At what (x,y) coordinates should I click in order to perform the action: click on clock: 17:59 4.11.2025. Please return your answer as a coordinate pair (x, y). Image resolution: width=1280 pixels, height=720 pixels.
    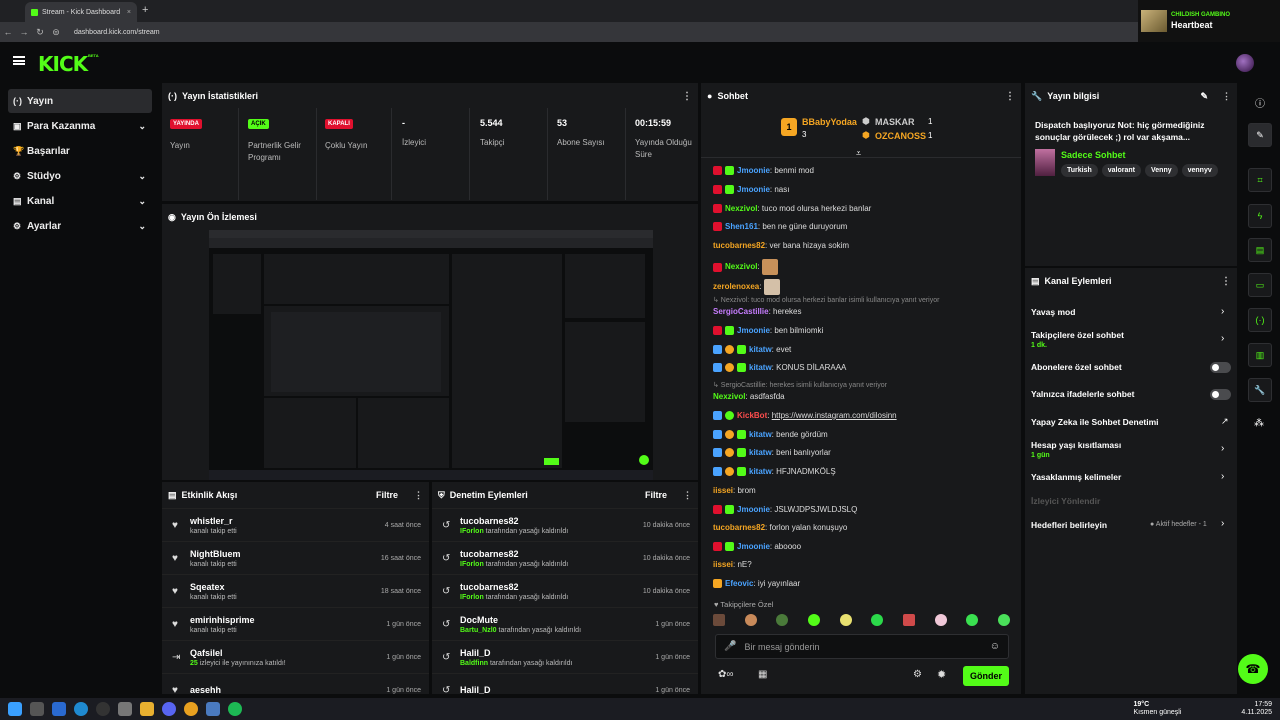
    Looking at the image, I should click on (1256, 709).